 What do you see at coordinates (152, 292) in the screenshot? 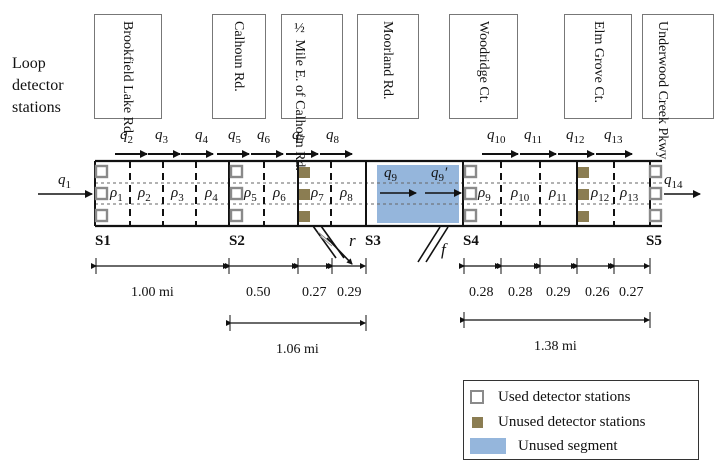
I see `distance-d1: 1.00 mi` at bounding box center [152, 292].